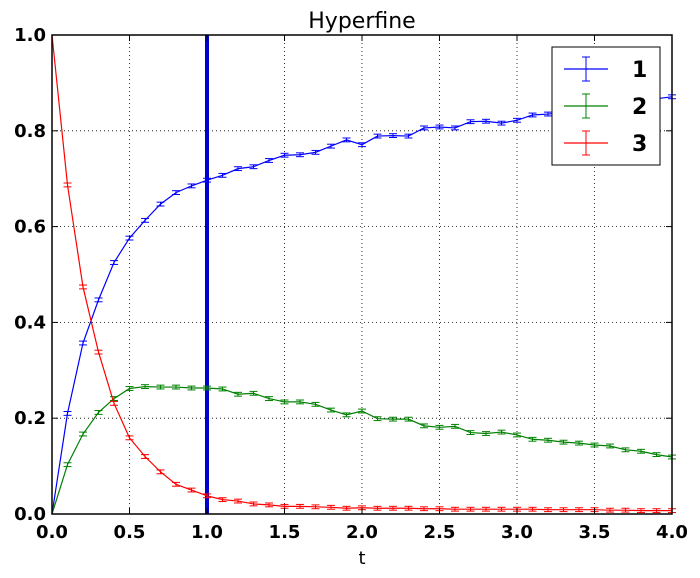 The width and height of the screenshot is (700, 578). Describe the element at coordinates (130, 532) in the screenshot. I see `x-tick-label: 0.5` at that location.